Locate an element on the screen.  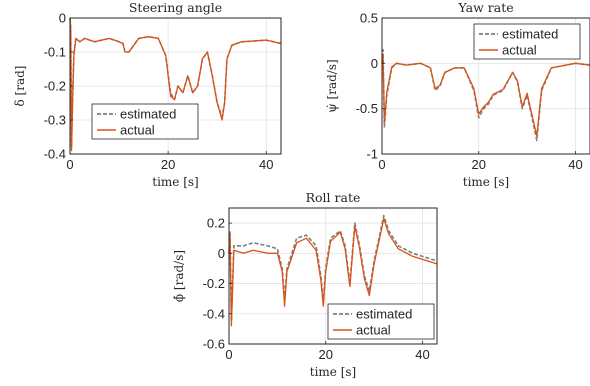
y-tick-label: -0.3 is located at coordinates (55, 120).